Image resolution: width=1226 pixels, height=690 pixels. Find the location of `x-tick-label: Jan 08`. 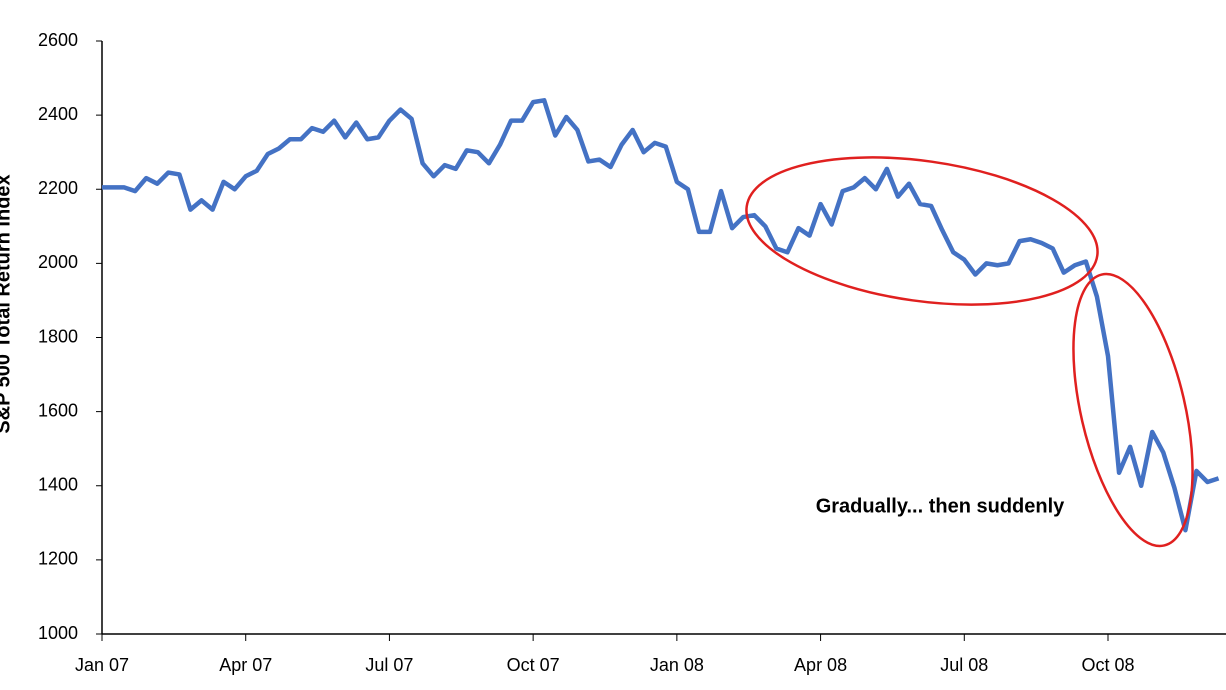

x-tick-label: Jan 08 is located at coordinates (677, 665).